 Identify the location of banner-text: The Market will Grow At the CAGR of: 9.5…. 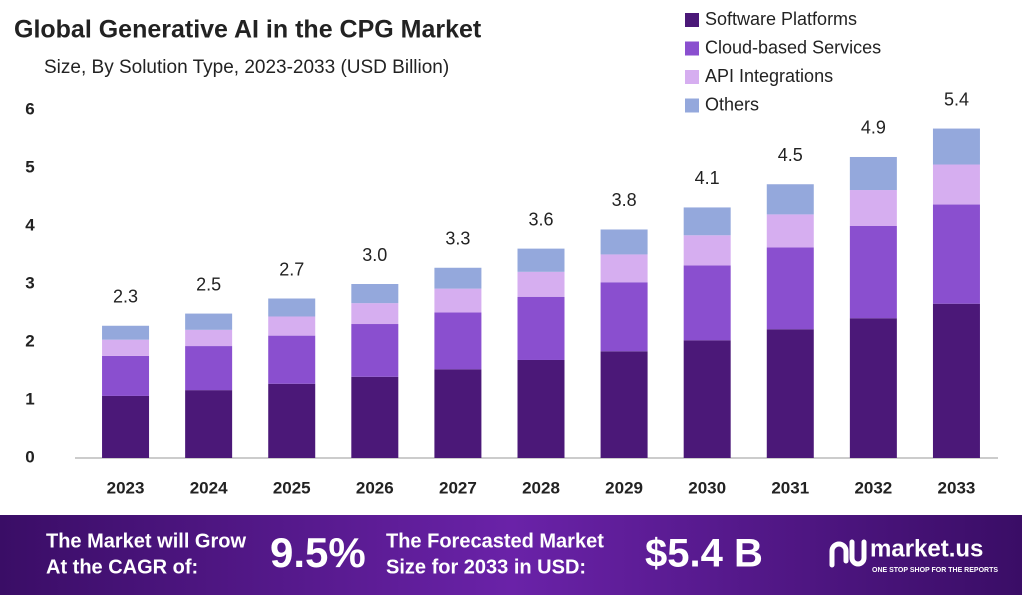
(522, 553).